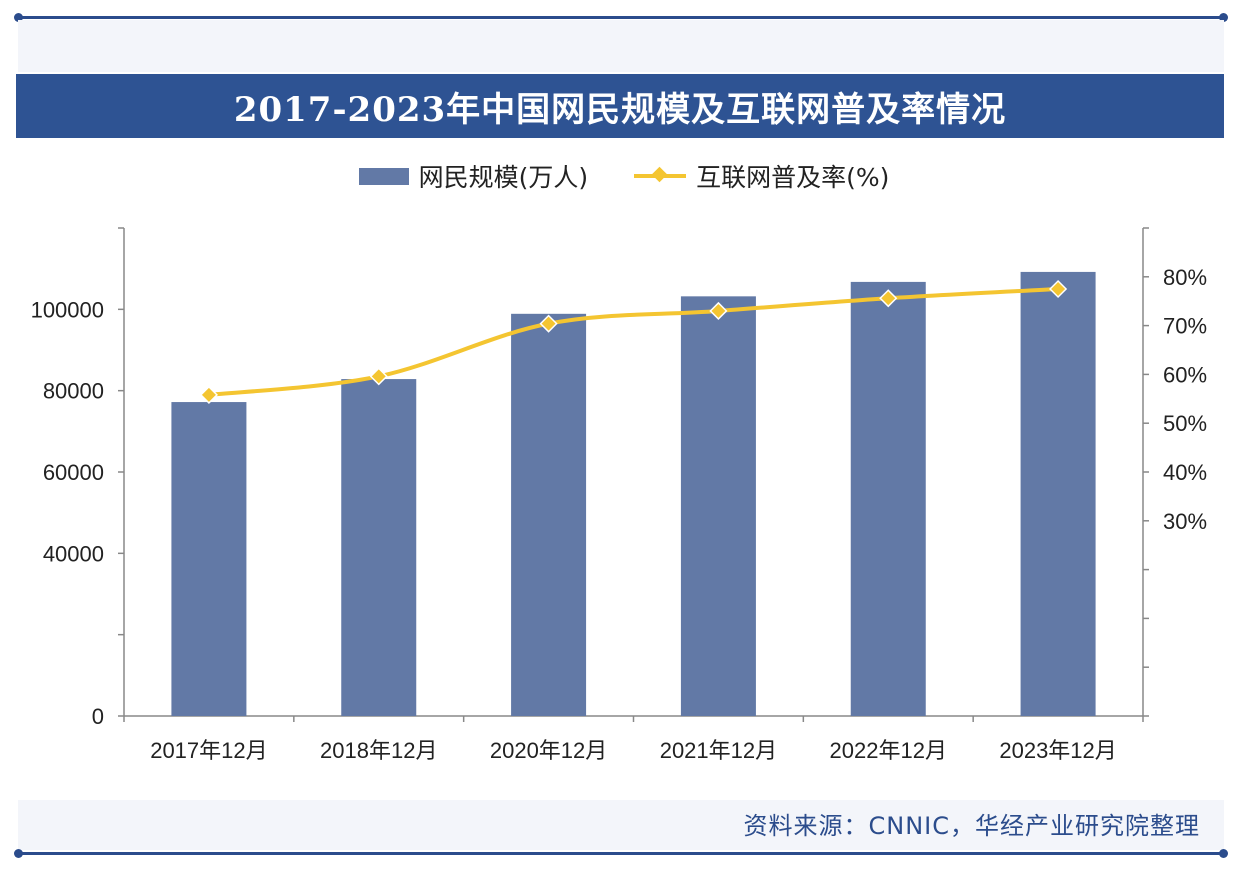 Image resolution: width=1248 pixels, height=870 pixels. I want to click on footer-band, so click(621, 825).